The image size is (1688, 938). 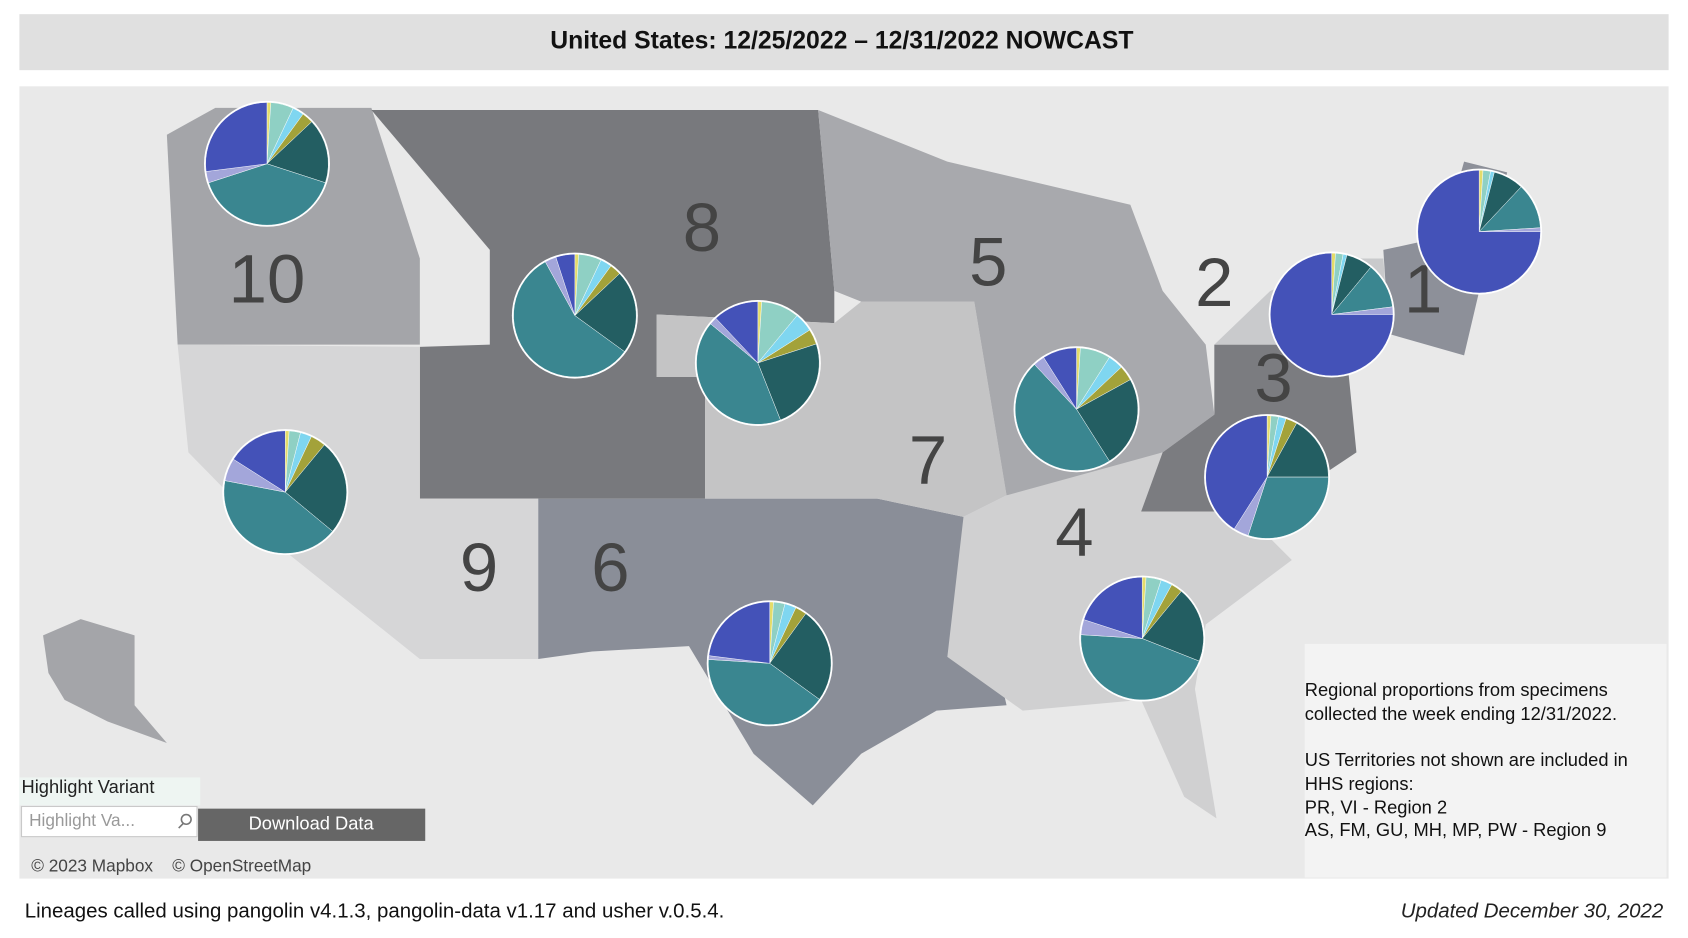 I want to click on note-line: PR, VI - Region 2, so click(x=1376, y=806).